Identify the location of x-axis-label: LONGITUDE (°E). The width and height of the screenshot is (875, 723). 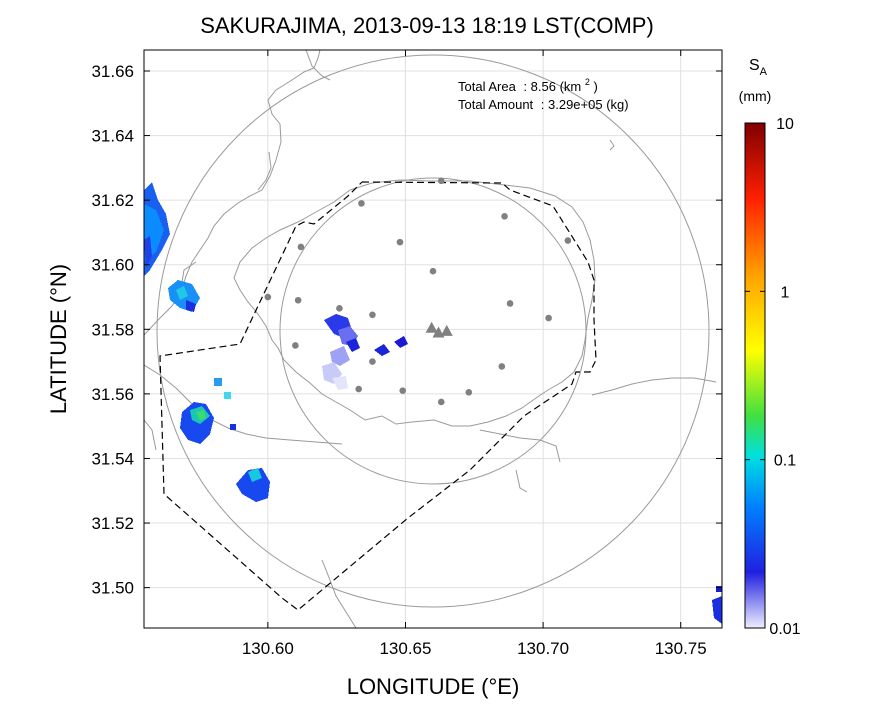
(433, 686).